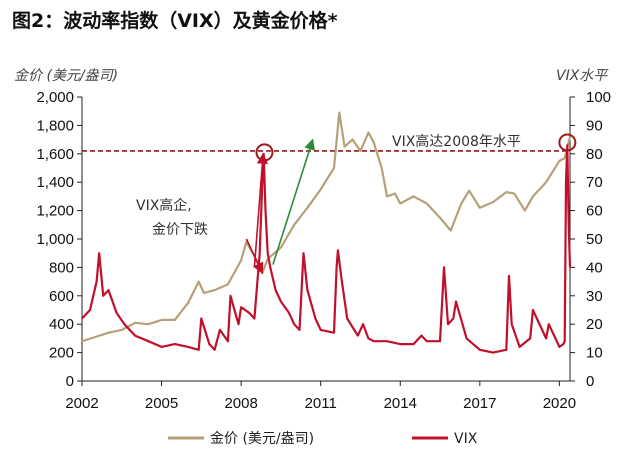 The height and width of the screenshot is (464, 644). Describe the element at coordinates (61, 324) in the screenshot. I see `left-tick-label: 400` at that location.